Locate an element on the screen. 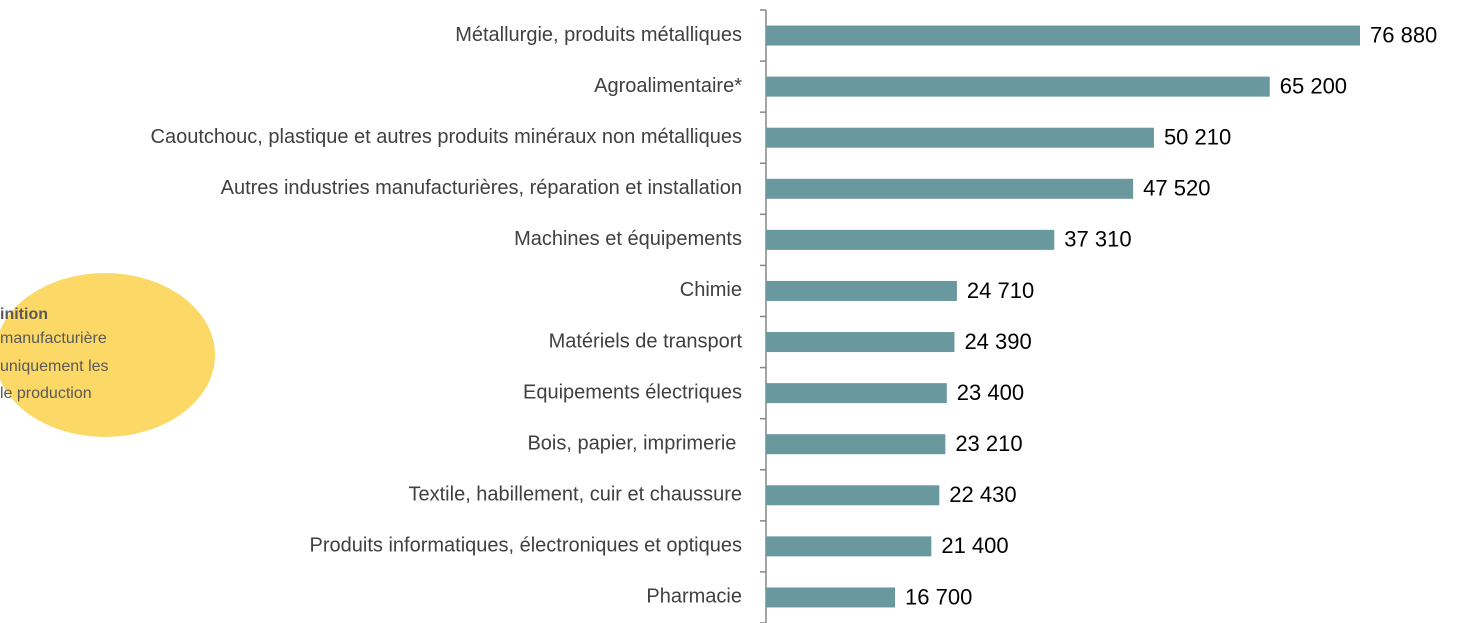  value-label: 23 400 is located at coordinates (990, 392).